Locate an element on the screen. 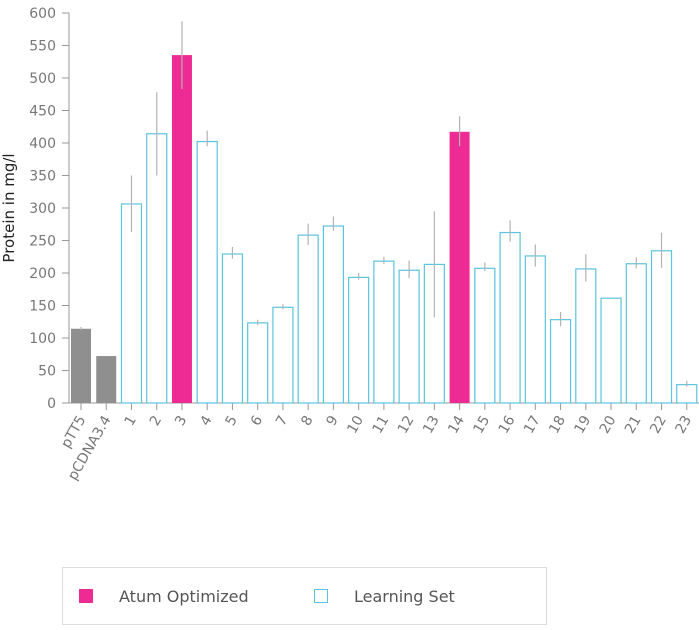 The image size is (699, 630). y-axis: 0 50 100 150 200 250 300 350 400 450 500 550 600 is located at coordinates (49, 209).